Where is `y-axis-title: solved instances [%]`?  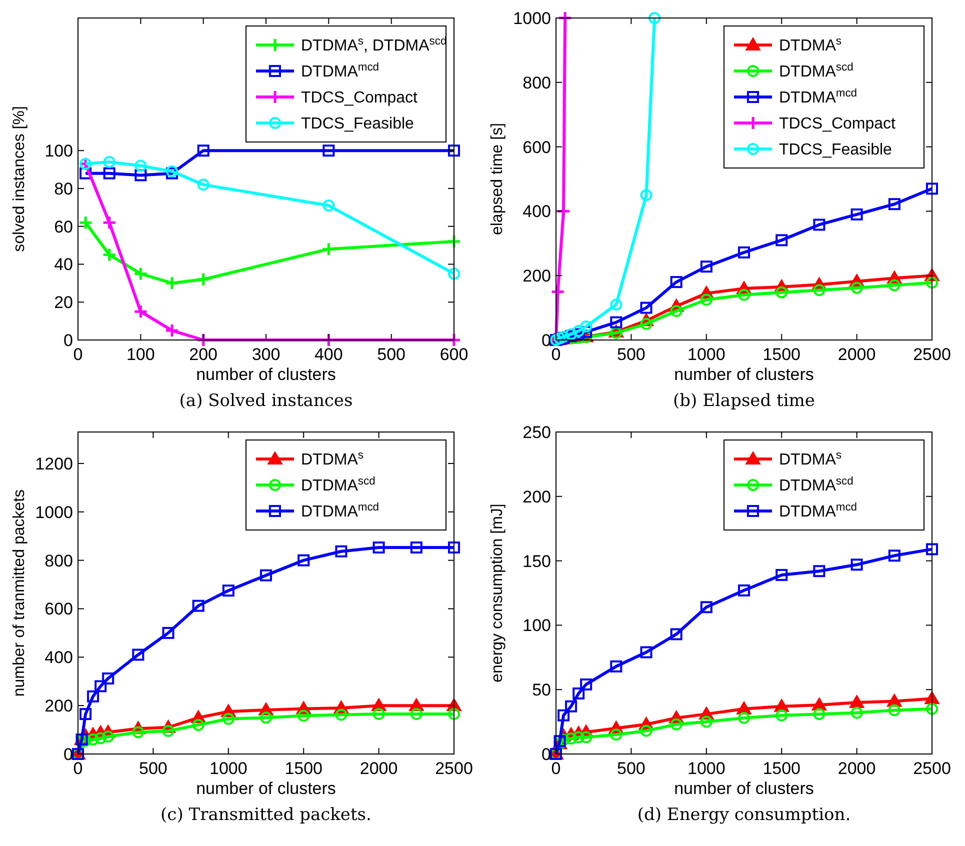 y-axis-title: solved instances [%] is located at coordinates (19, 179).